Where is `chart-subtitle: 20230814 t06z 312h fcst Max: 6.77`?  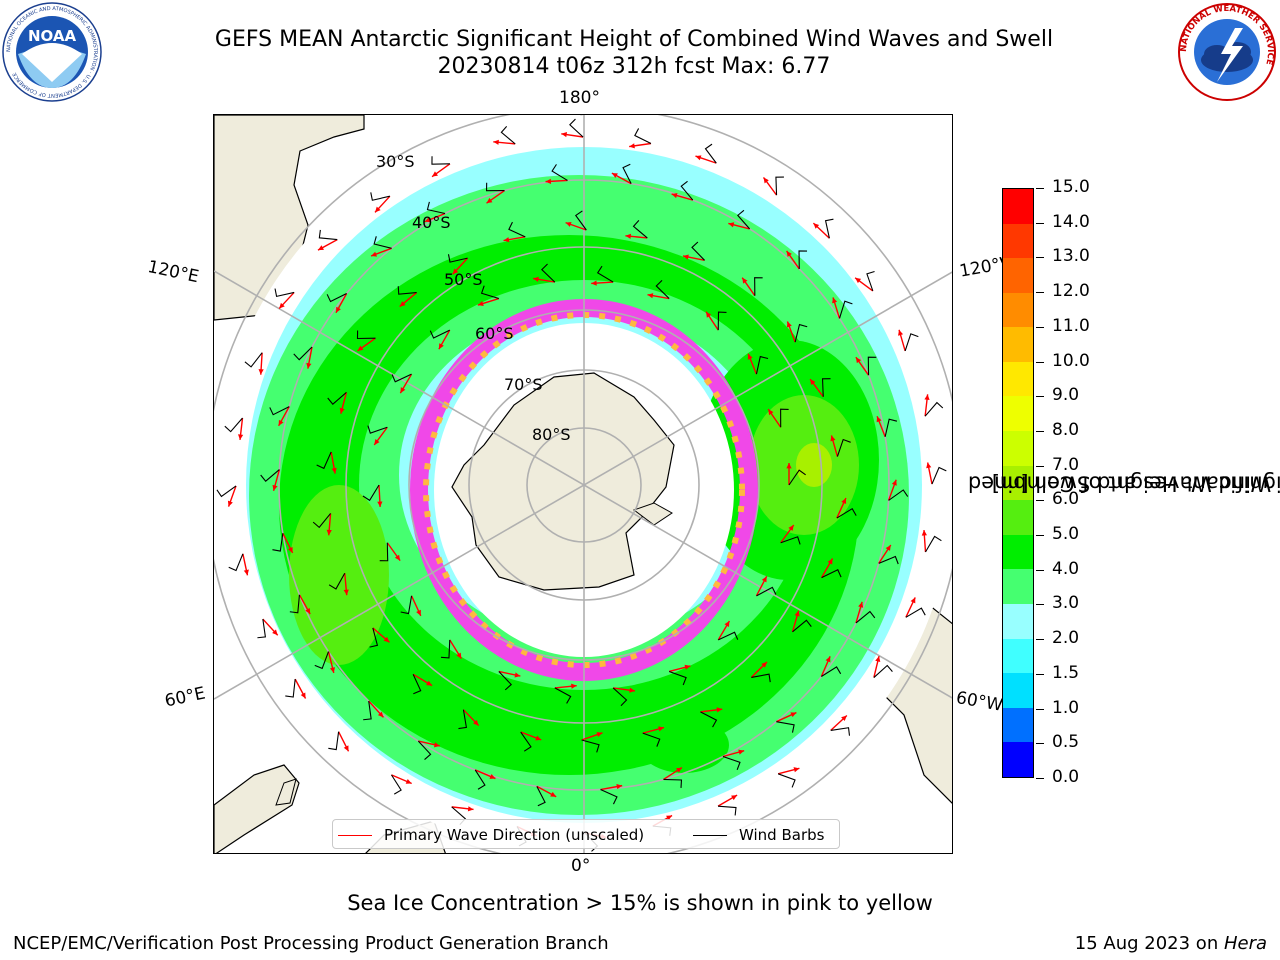 chart-subtitle: 20230814 t06z 312h fcst Max: 6.77 is located at coordinates (634, 66).